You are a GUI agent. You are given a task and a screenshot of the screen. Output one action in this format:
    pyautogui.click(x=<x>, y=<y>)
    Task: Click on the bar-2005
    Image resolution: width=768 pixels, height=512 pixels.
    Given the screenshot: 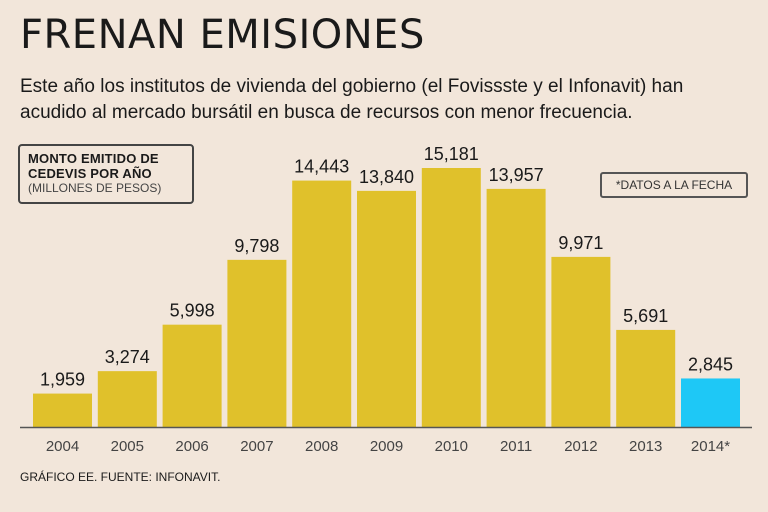 What is the action you would take?
    pyautogui.click(x=127, y=399)
    